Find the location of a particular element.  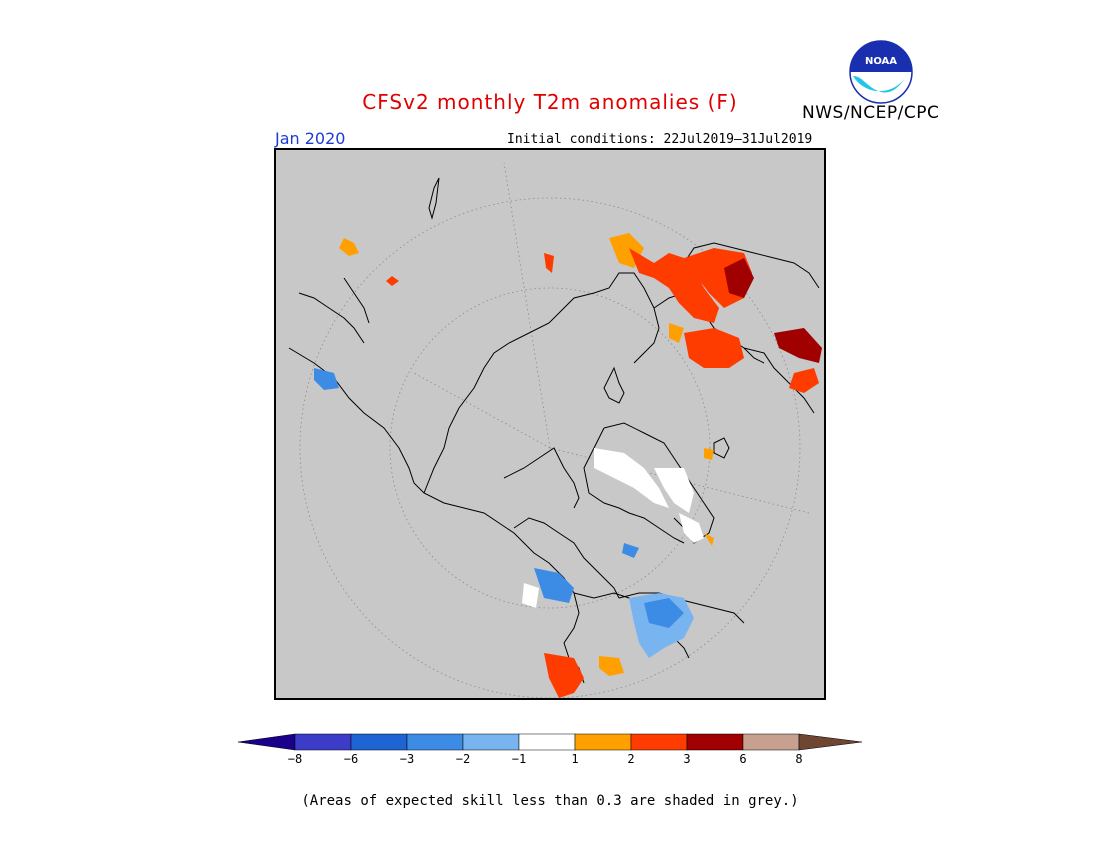

colorbar-tick: 6 is located at coordinates (743, 759).